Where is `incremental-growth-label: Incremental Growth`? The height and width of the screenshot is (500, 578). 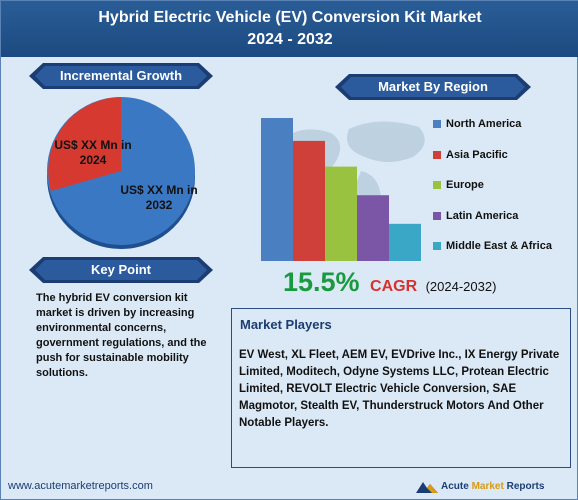 incremental-growth-label: Incremental Growth is located at coordinates (121, 75).